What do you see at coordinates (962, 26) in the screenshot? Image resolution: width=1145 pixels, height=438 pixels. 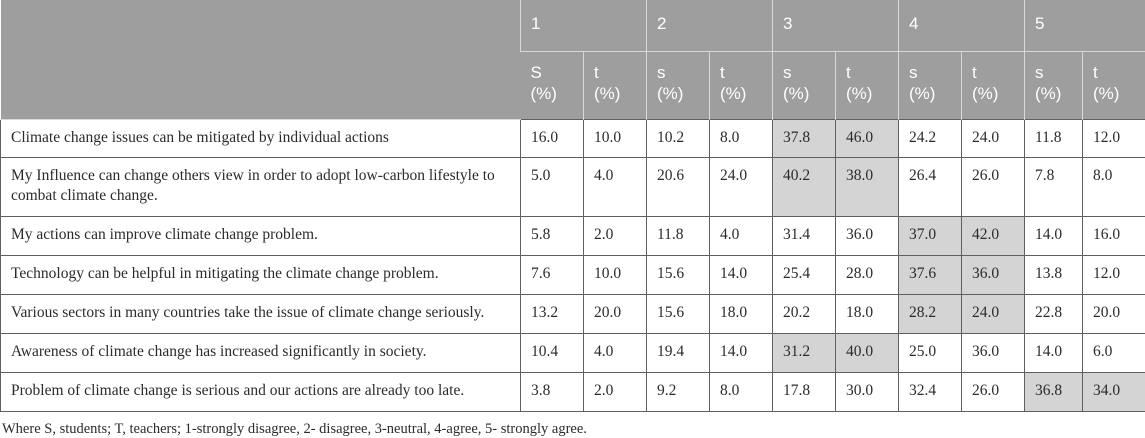 I see `header-group-4: 4` at bounding box center [962, 26].